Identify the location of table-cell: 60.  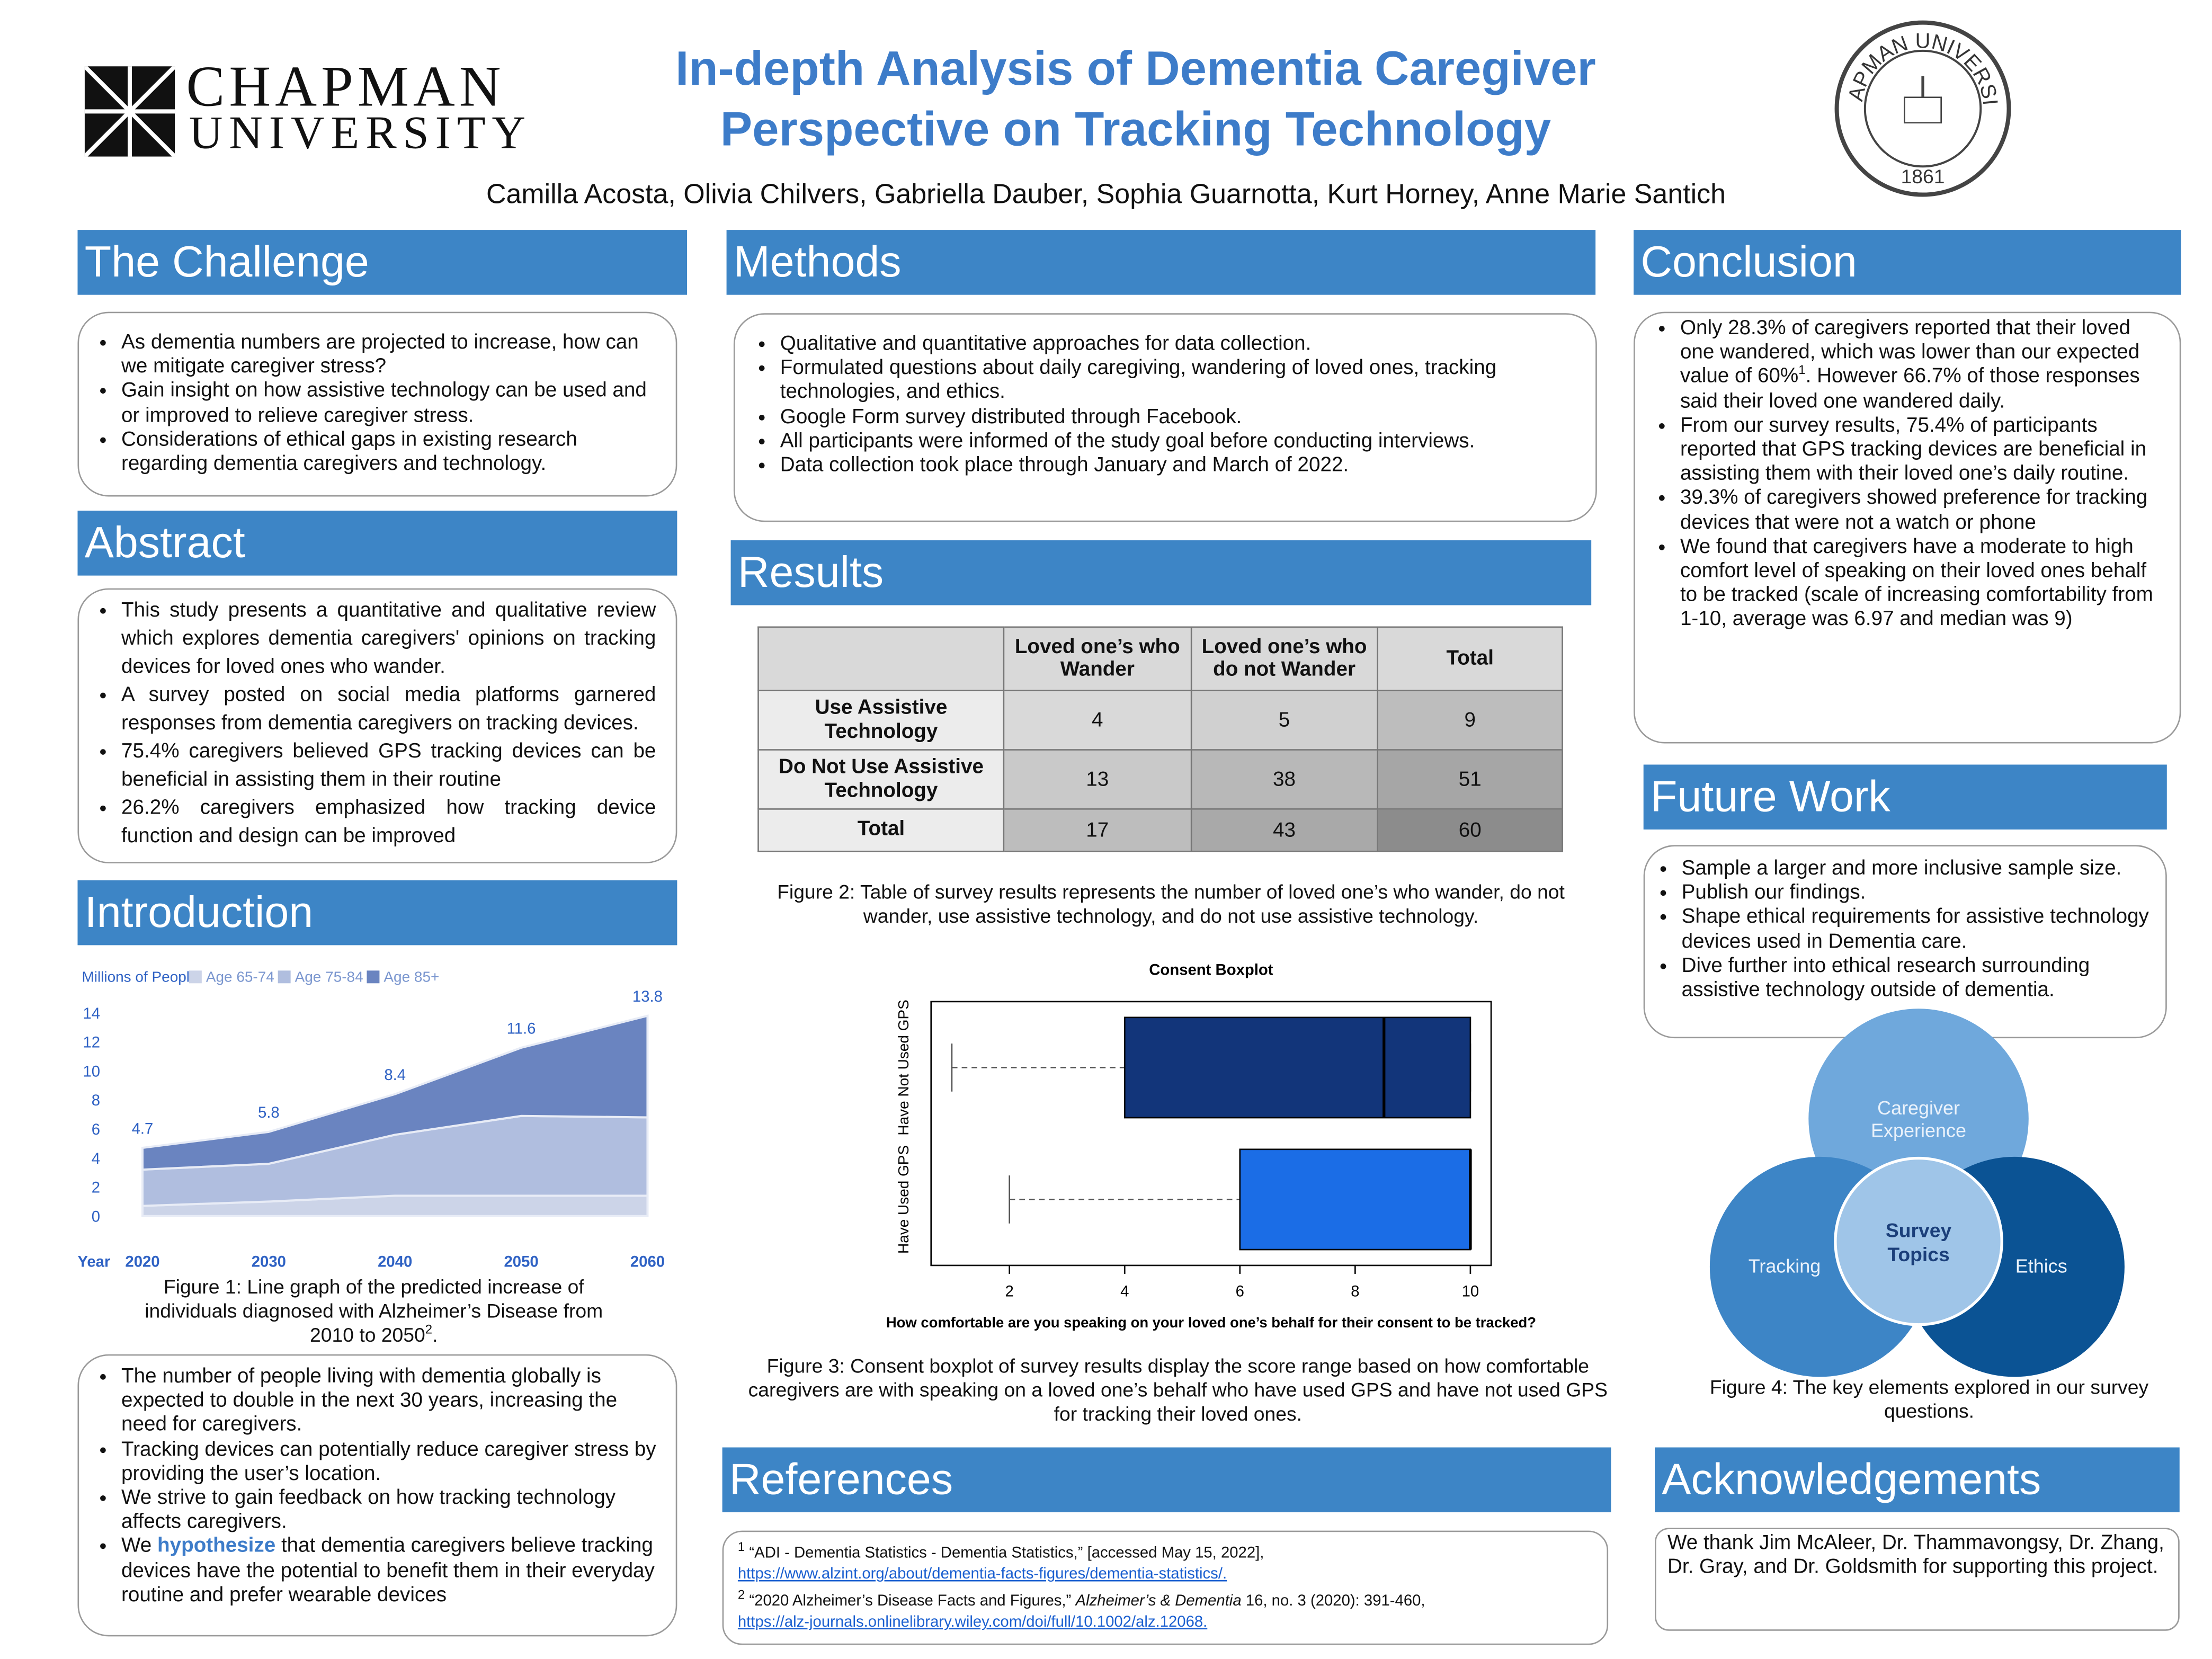
(1470, 830).